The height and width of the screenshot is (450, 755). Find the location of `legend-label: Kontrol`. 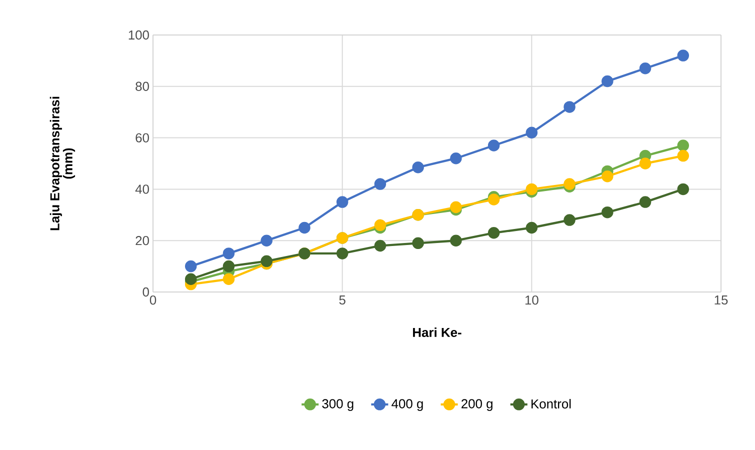

legend-label: Kontrol is located at coordinates (551, 403).